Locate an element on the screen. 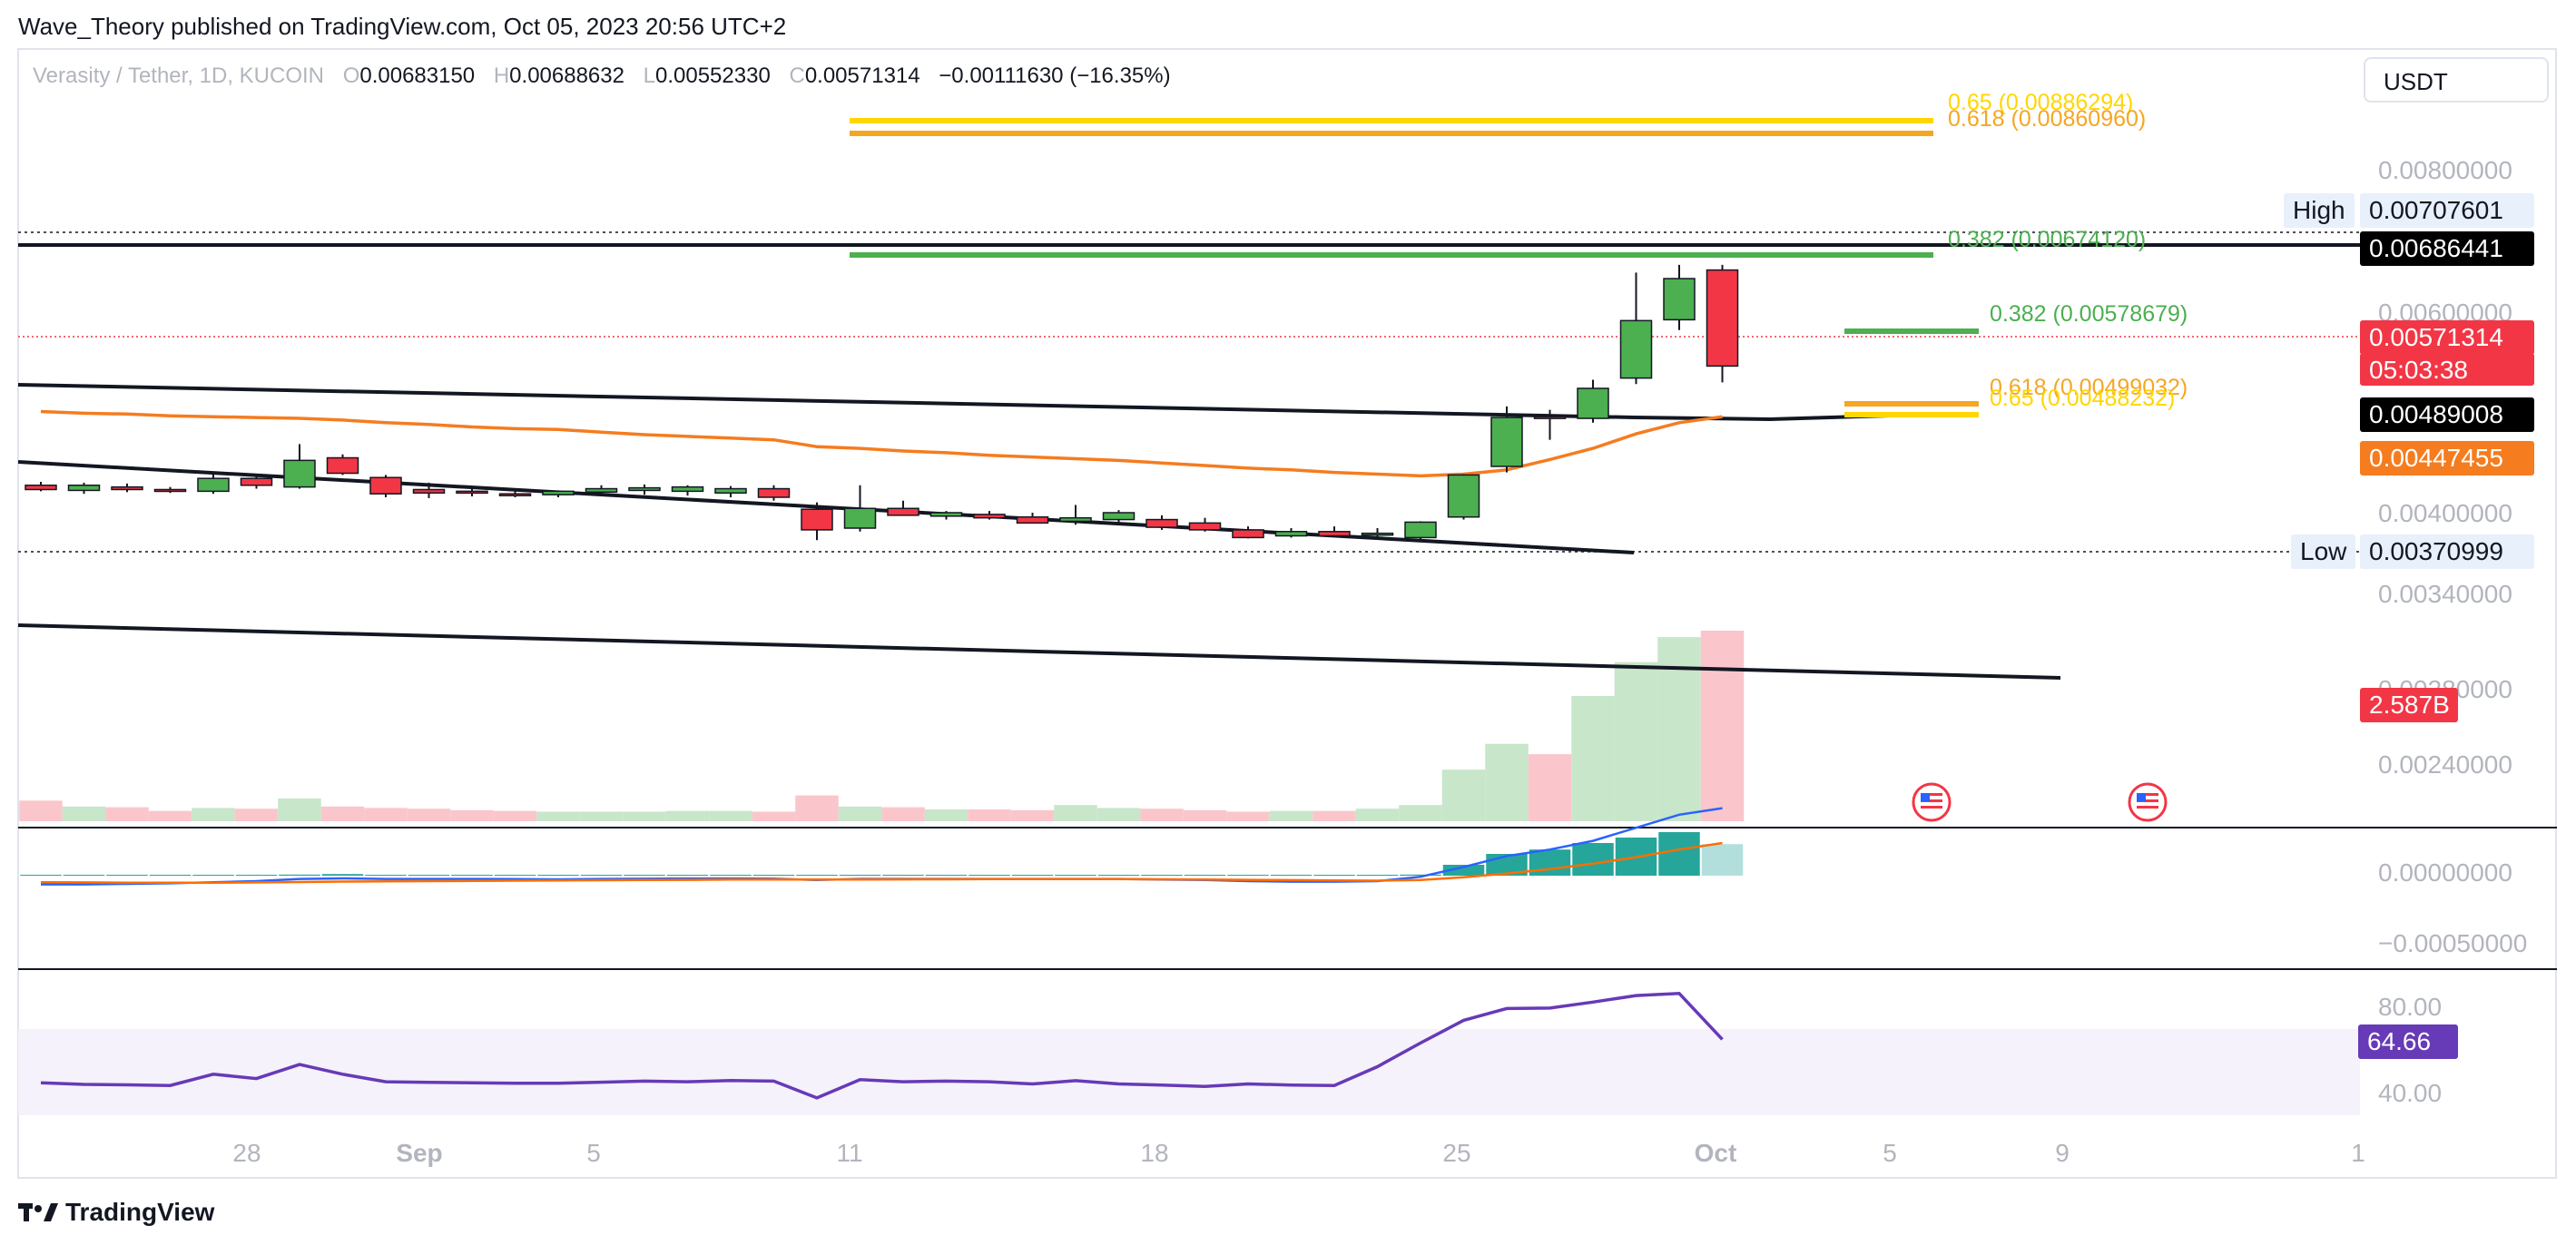 The width and height of the screenshot is (2576, 1245). rsi-value-tag: 64.66 is located at coordinates (2408, 1041).